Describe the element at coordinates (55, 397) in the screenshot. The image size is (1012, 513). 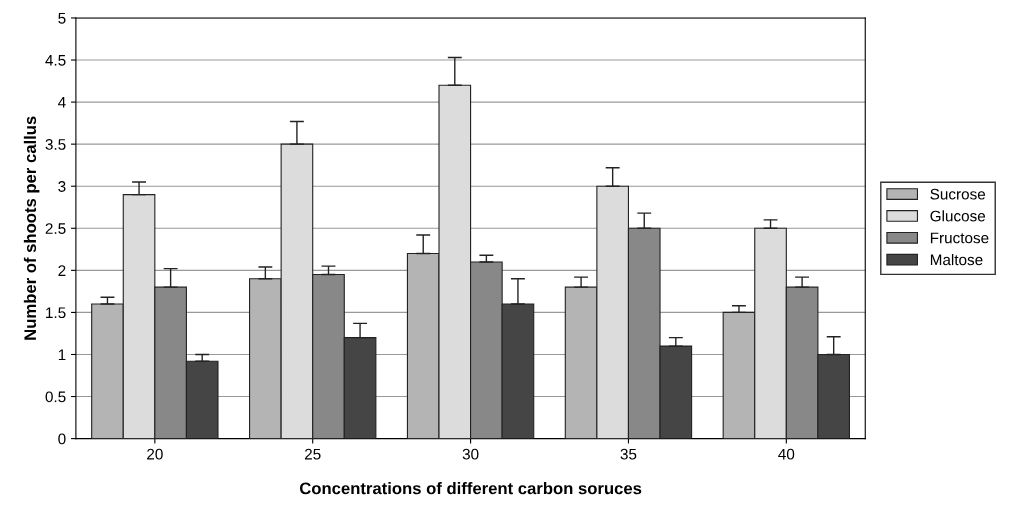
I see `y-tick-label: 0.5` at that location.